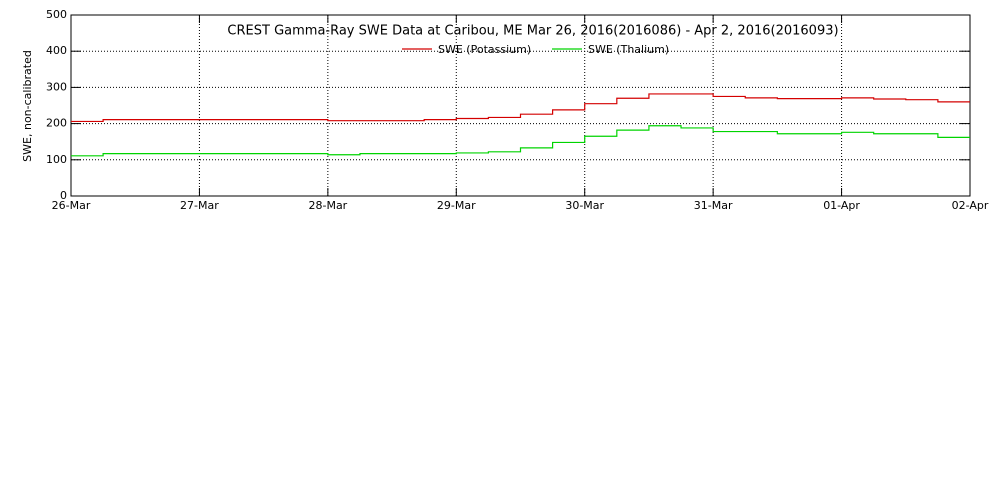 The width and height of the screenshot is (1000, 500). I want to click on x-tick-label: 29-Mar, so click(456, 205).